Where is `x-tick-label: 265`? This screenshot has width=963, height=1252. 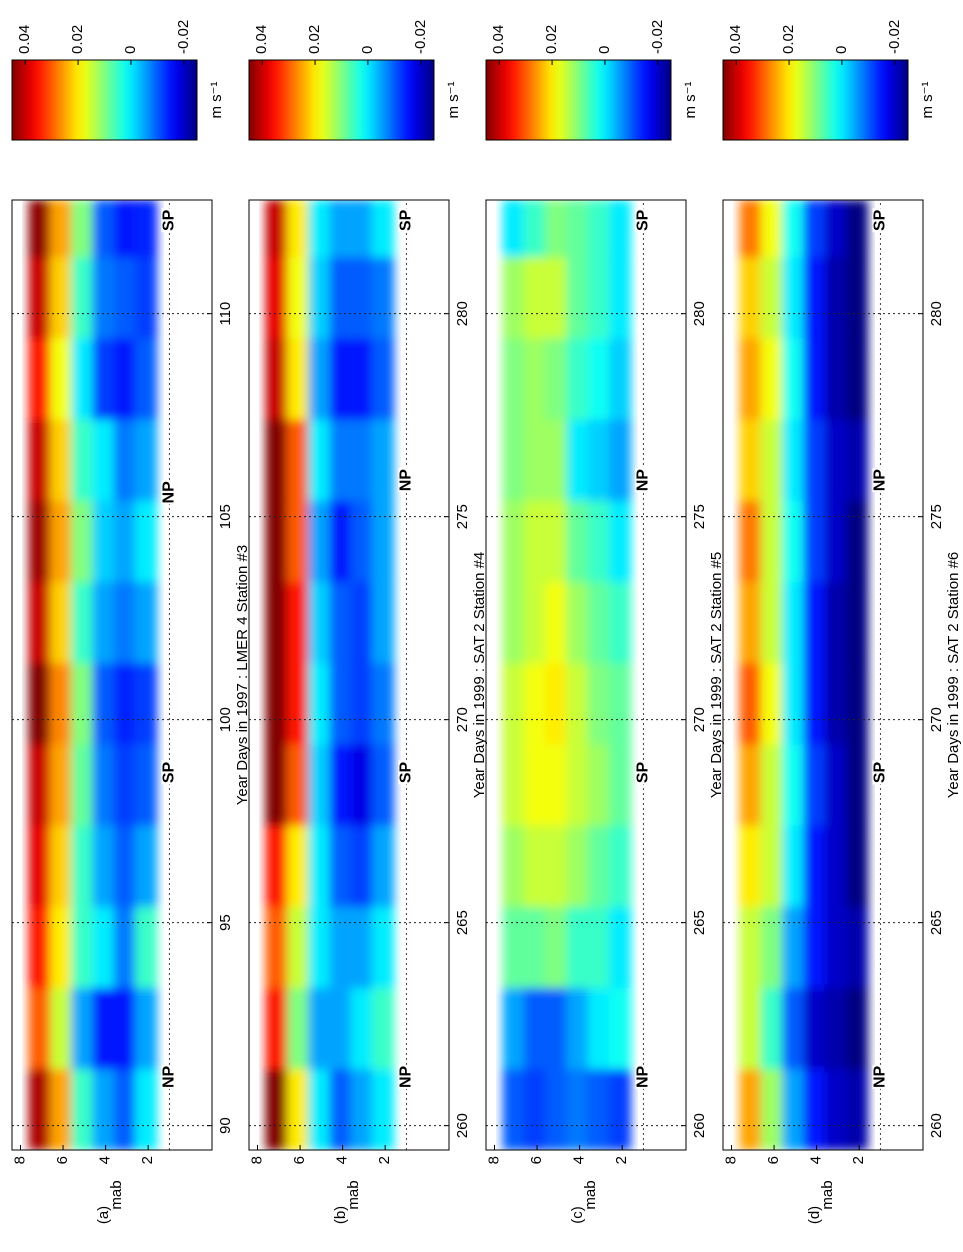
x-tick-label: 265 is located at coordinates (462, 922).